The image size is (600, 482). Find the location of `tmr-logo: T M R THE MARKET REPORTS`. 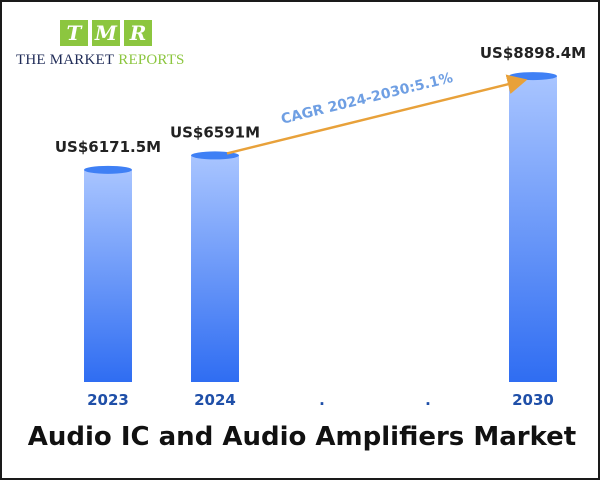

tmr-logo: T M R THE MARKET REPORTS is located at coordinates (111, 46).